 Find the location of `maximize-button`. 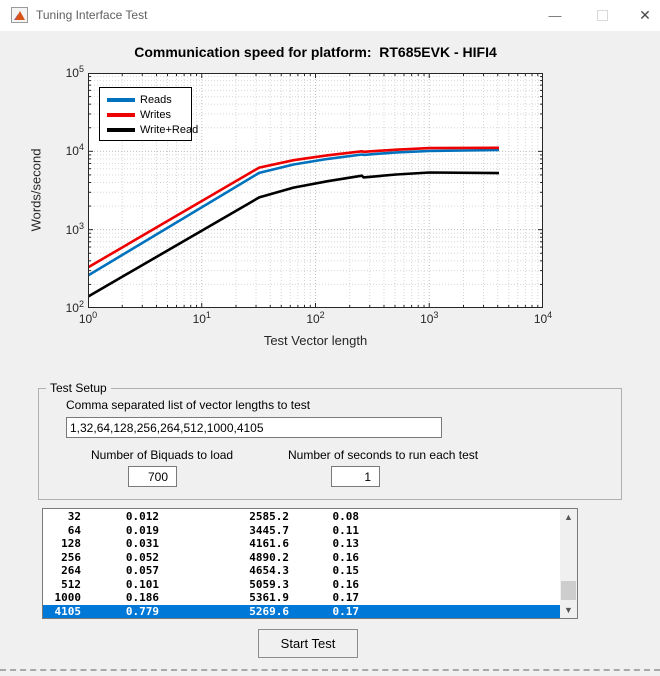

maximize-button is located at coordinates (602, 15).